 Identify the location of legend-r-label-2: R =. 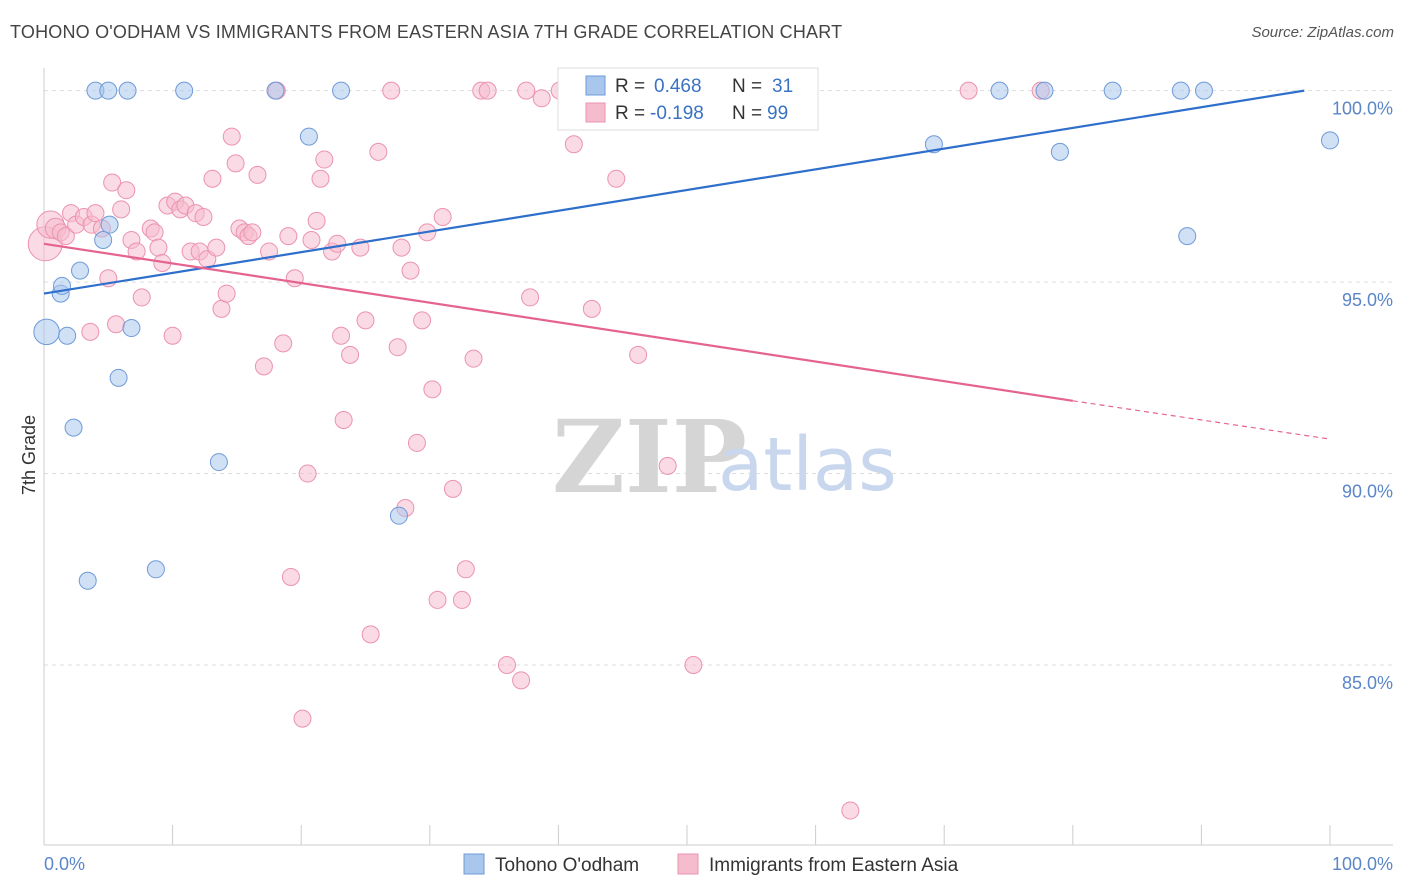
(630, 113).